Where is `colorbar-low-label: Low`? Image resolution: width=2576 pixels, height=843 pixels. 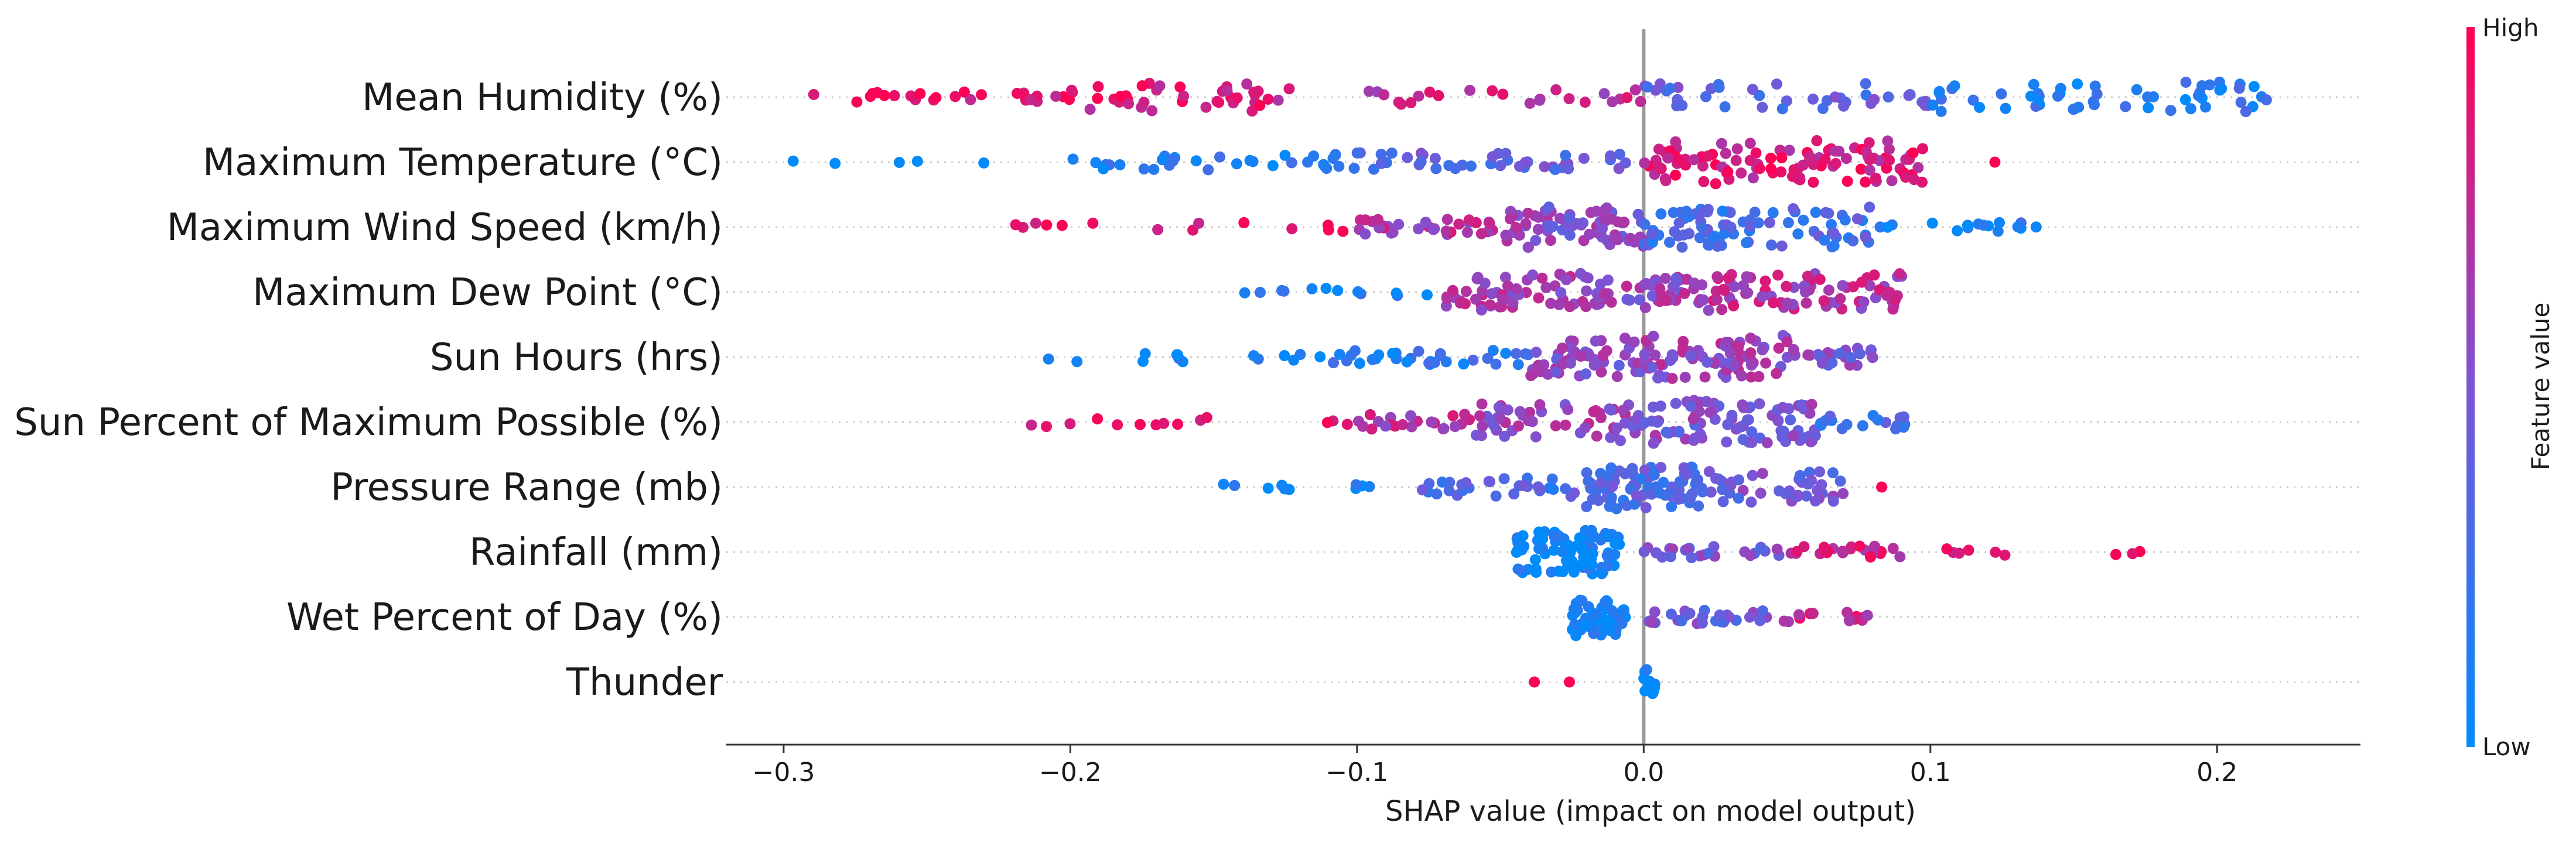 colorbar-low-label: Low is located at coordinates (2507, 747).